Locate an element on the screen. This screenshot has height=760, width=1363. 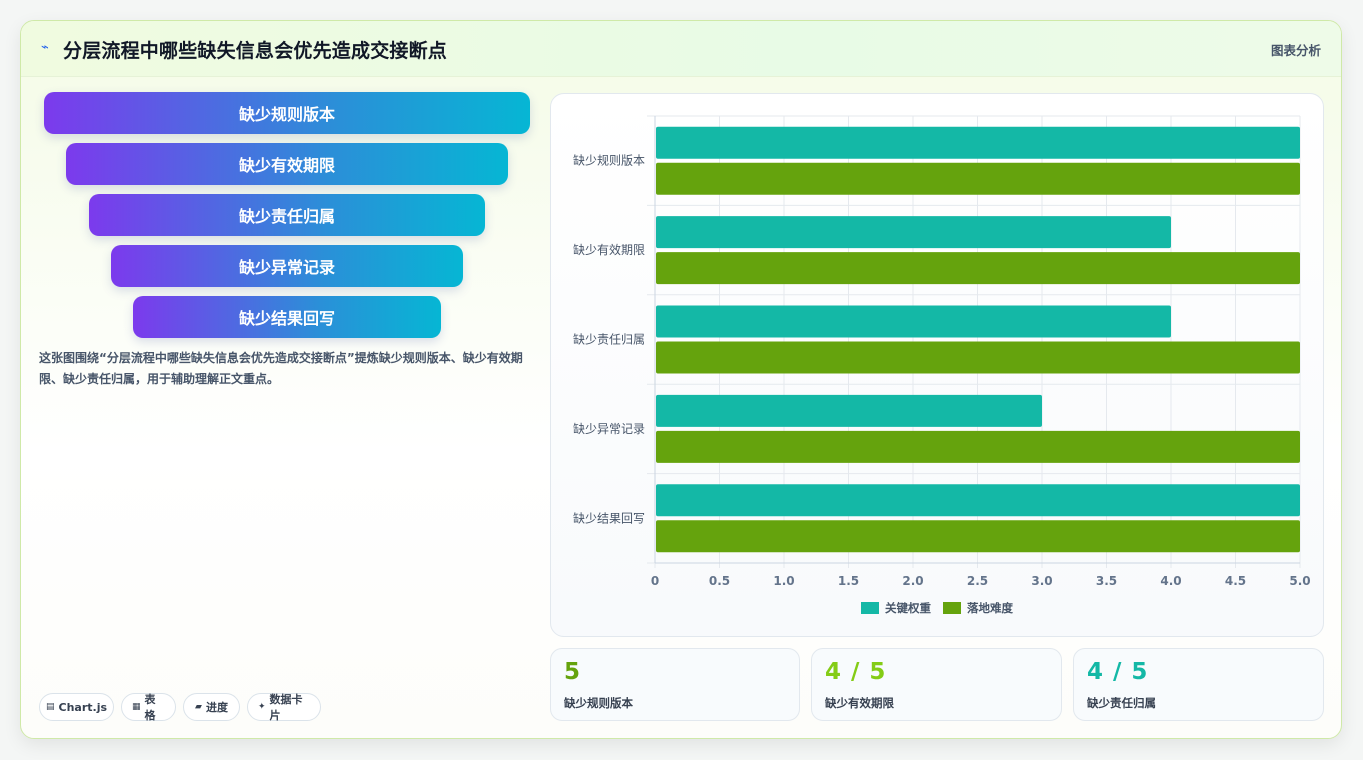
chart-line-icon: ⌁ is located at coordinates (45, 47).